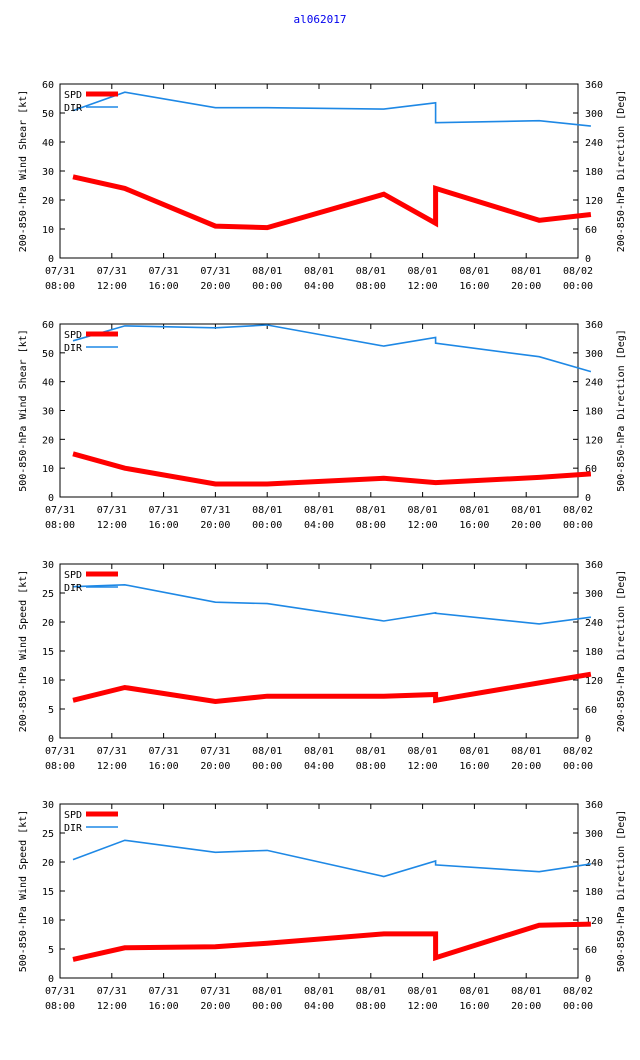 Image resolution: width=640 pixels, height=1060 pixels. I want to click on y2-tick-label: 60, so click(591, 469).